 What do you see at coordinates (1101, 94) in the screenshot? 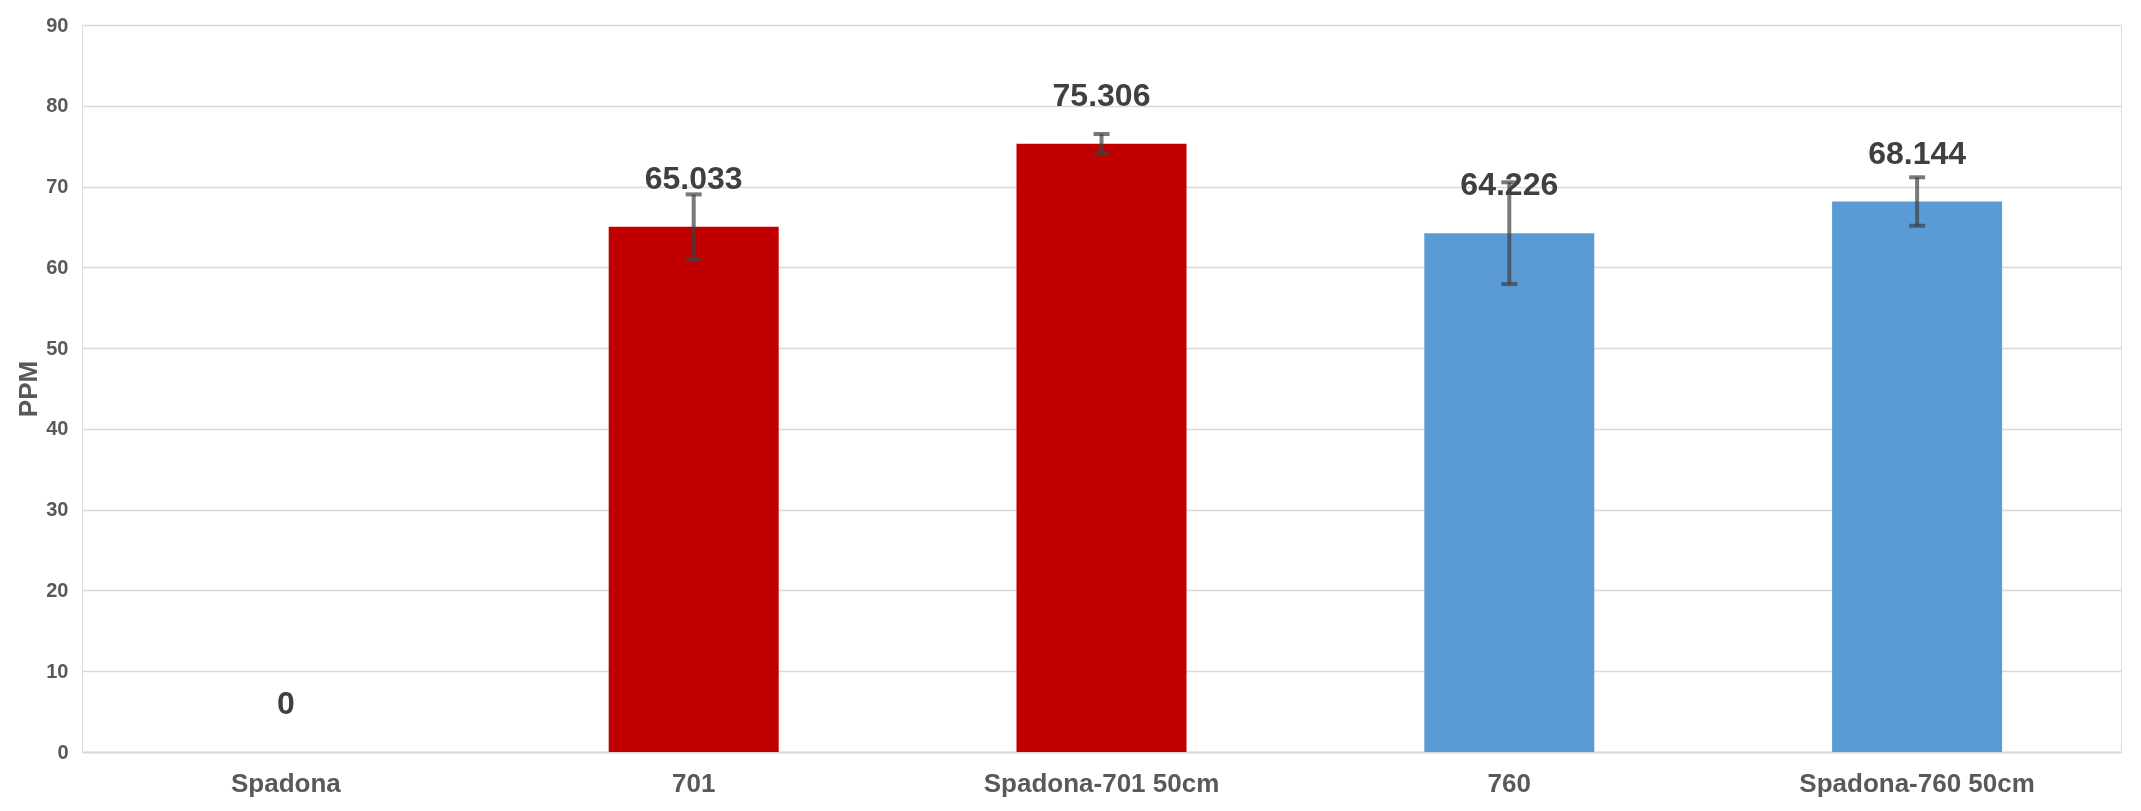
I see `data-label: 75.306` at bounding box center [1101, 94].